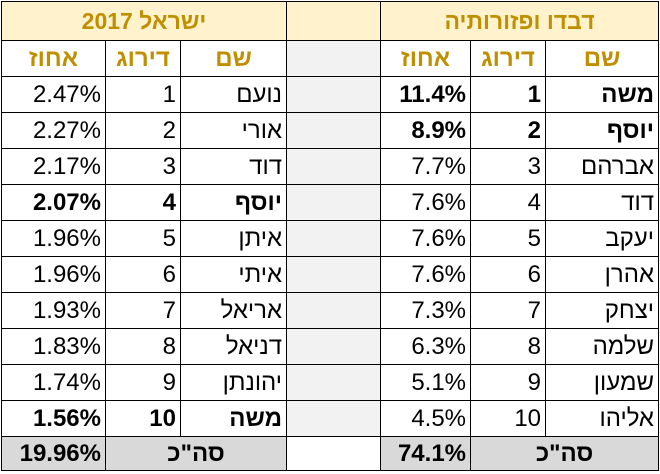  I want to click on left-rank-cell: 9, so click(143, 382).